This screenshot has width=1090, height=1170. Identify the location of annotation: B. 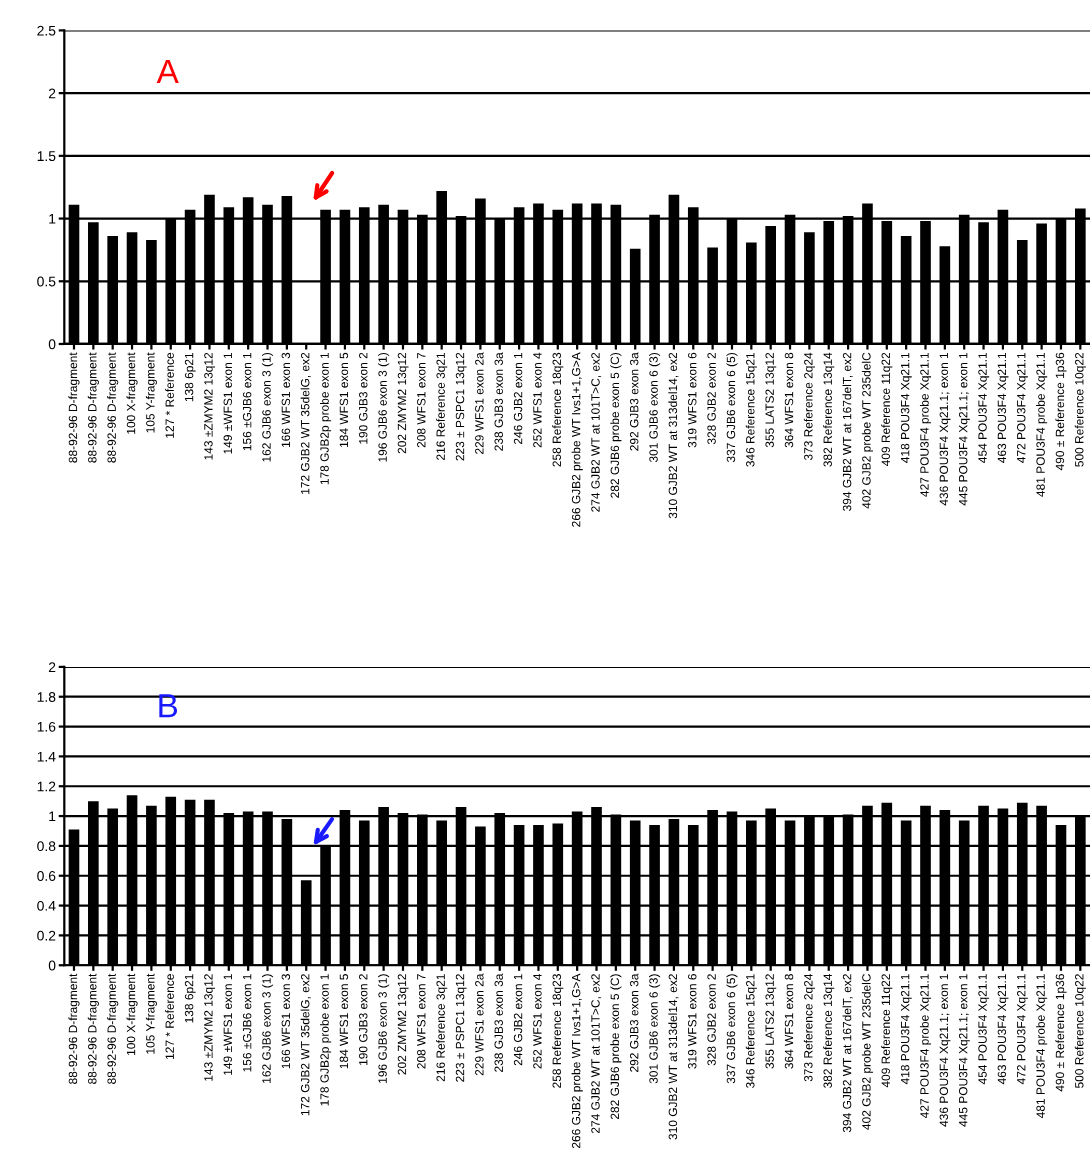
(168, 706).